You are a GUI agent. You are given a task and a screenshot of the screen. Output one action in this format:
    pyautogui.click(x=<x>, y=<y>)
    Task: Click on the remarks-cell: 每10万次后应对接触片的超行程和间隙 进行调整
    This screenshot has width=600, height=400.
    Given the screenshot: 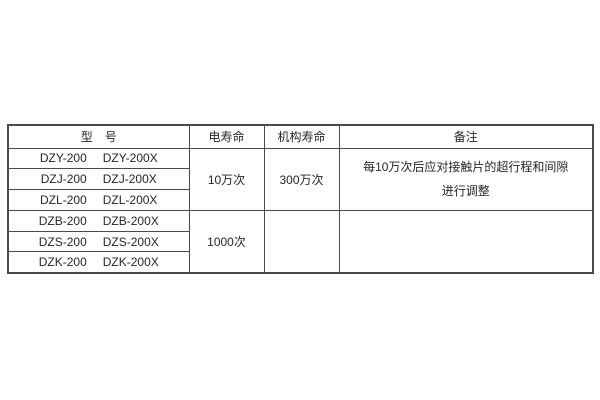 What is the action you would take?
    pyautogui.click(x=466, y=179)
    